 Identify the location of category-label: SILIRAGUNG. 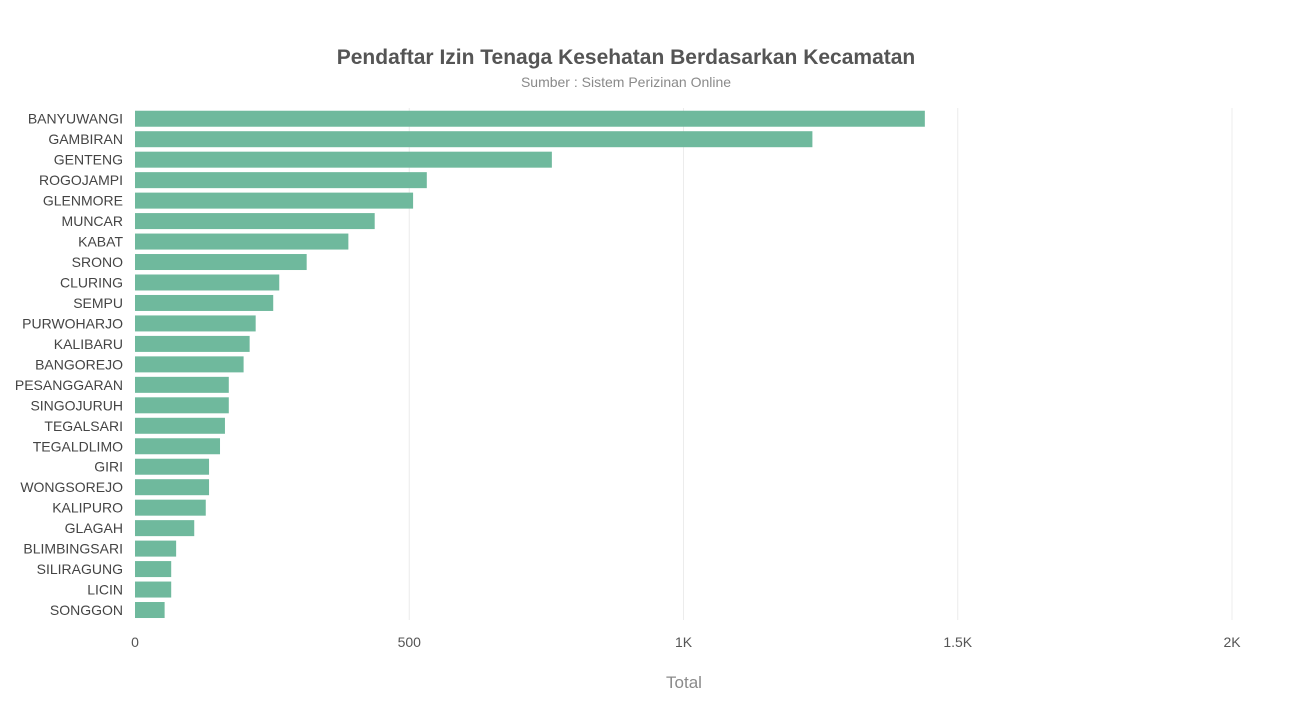
(80, 569).